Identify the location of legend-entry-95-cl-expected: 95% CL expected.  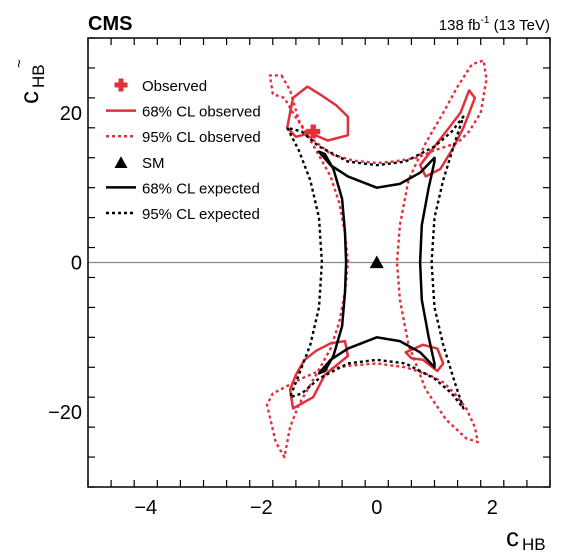
(183, 214).